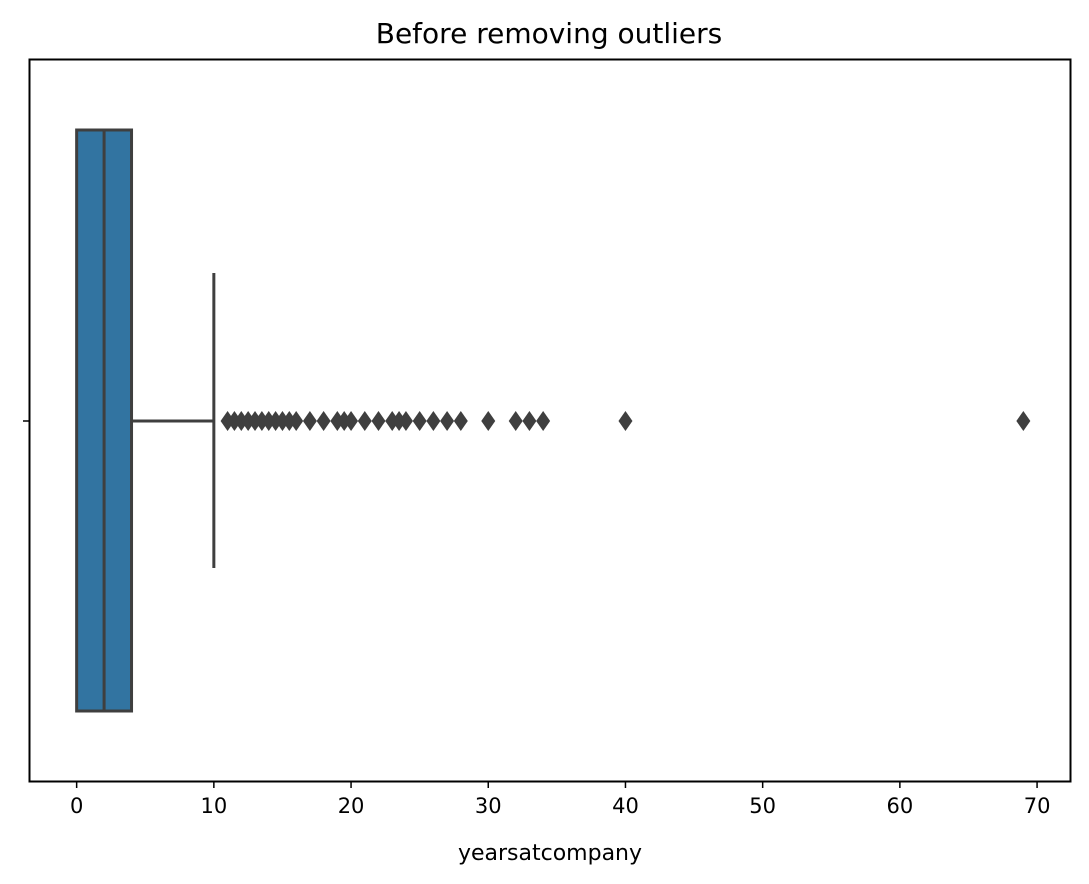 This screenshot has height=884, width=1089. Describe the element at coordinates (625, 806) in the screenshot. I see `x-tick-label: 40` at that location.